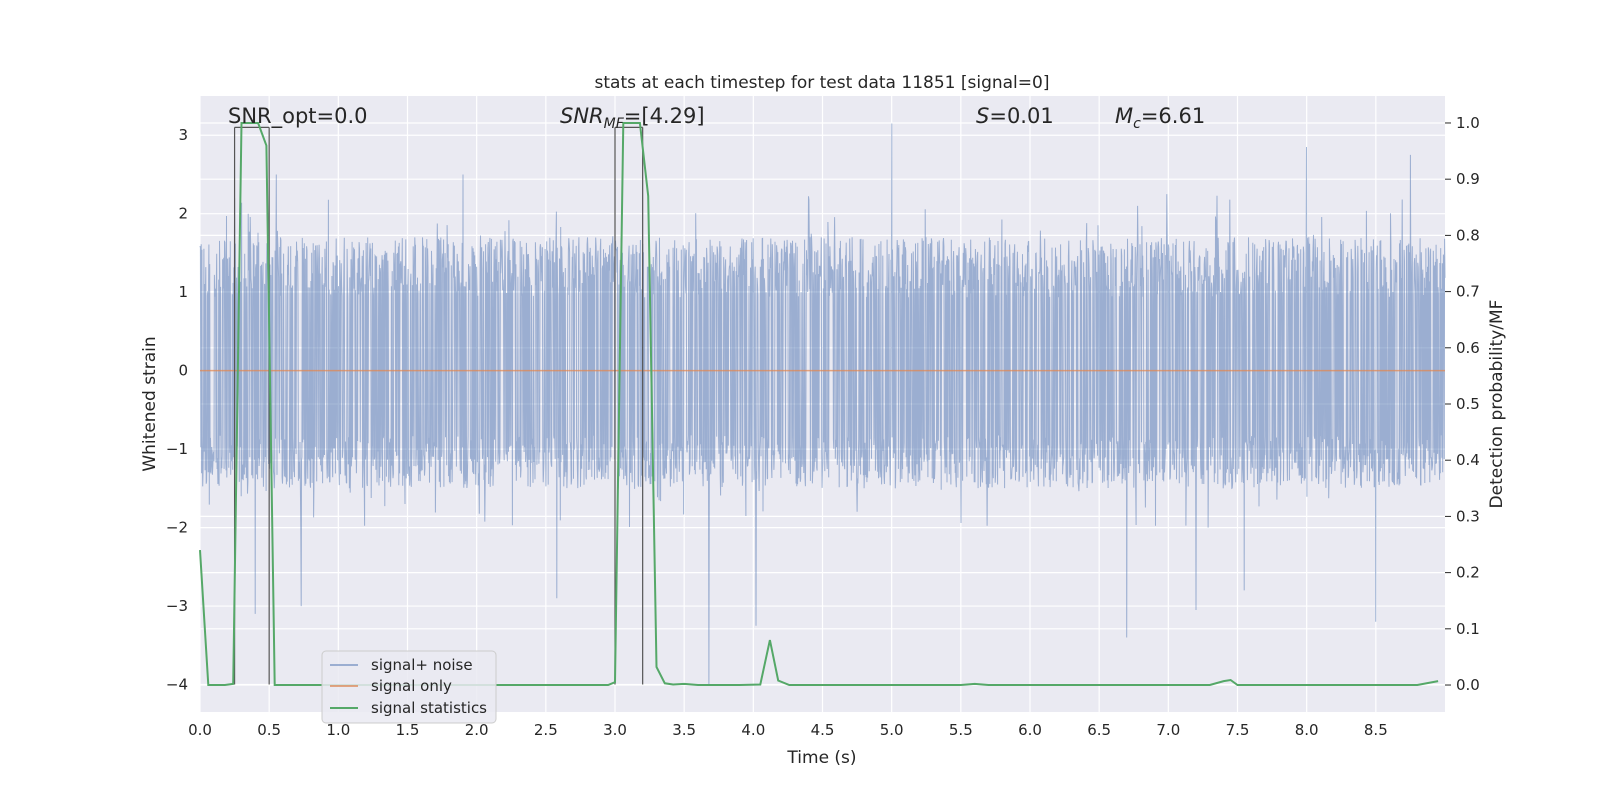 The height and width of the screenshot is (800, 1600). What do you see at coordinates (408, 730) in the screenshot?
I see `x-tick-label: 1.5` at bounding box center [408, 730].